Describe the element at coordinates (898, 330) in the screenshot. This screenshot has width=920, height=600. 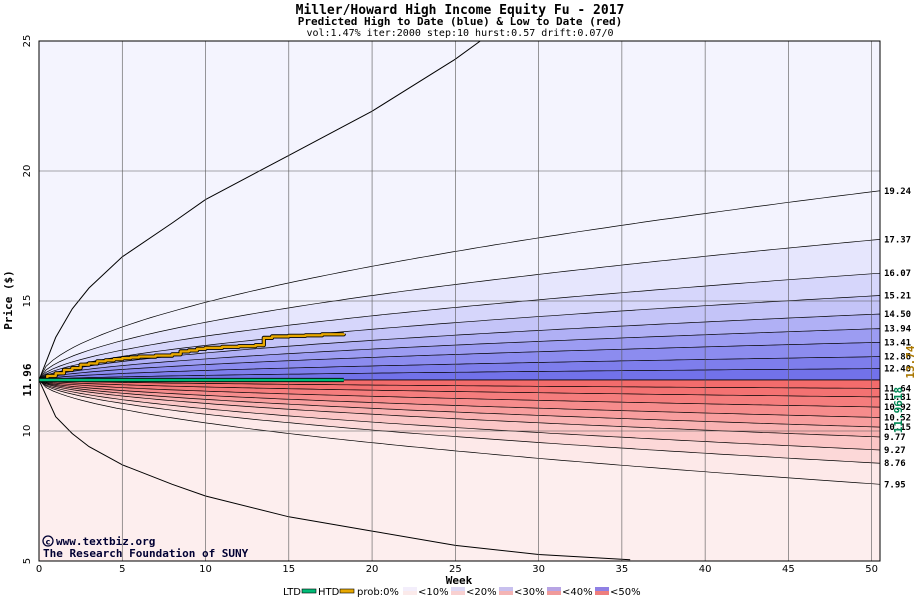
I see `upper-band-label-3: 13.94` at that location.